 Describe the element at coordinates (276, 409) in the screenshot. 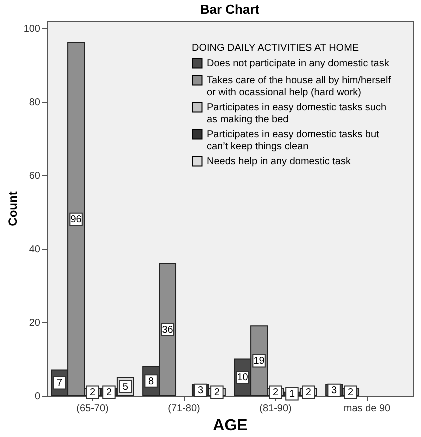

I see `x-tick-label: (81-90)` at that location.